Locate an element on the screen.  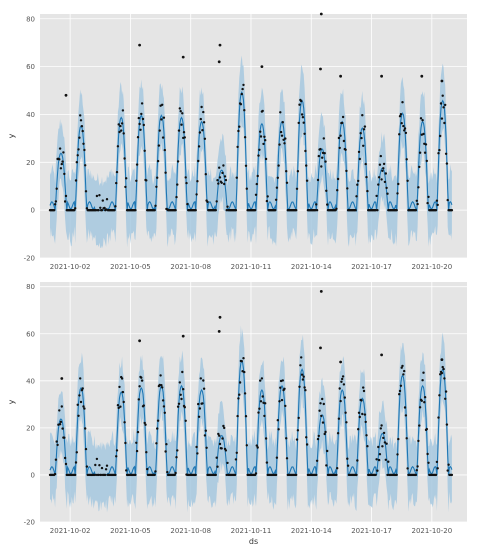
y-tick-label: 60 is located at coordinates (30, 67).